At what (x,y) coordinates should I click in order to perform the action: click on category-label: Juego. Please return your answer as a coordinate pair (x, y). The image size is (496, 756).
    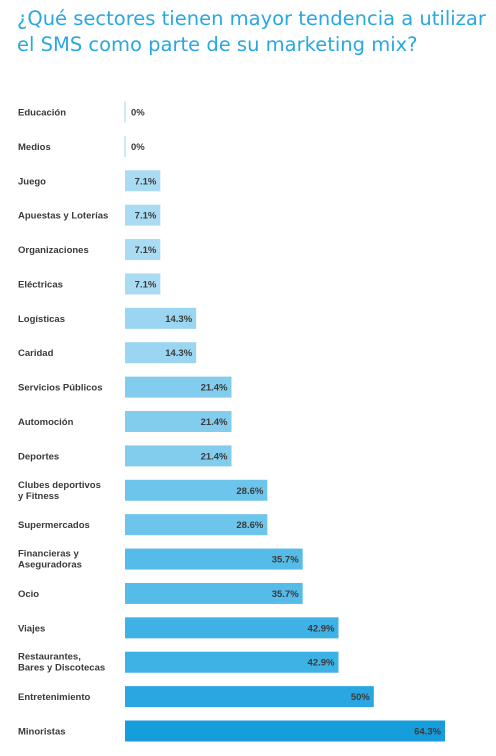
    Looking at the image, I should click on (32, 181).